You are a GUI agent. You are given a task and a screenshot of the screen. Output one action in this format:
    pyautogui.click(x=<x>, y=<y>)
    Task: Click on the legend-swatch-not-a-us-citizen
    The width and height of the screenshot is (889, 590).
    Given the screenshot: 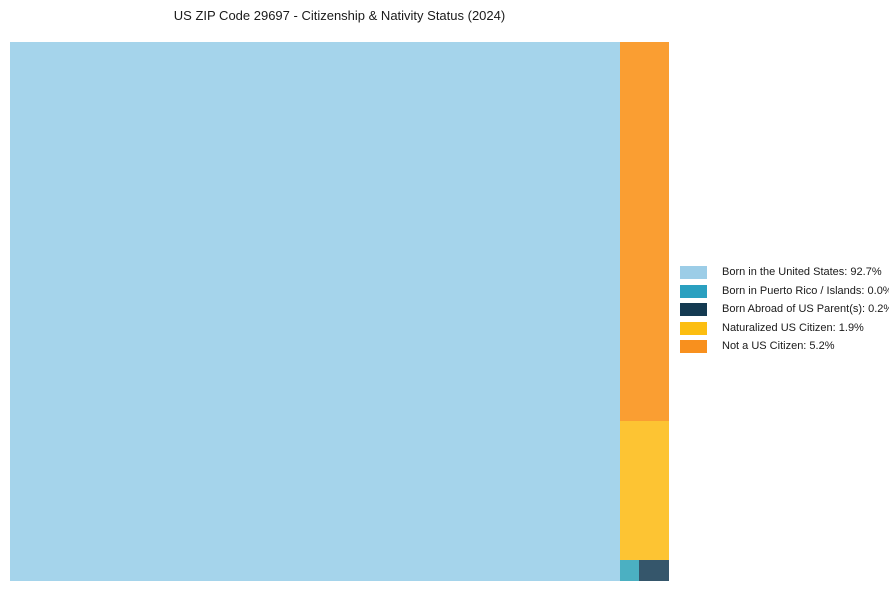 What is the action you would take?
    pyautogui.click(x=693, y=346)
    